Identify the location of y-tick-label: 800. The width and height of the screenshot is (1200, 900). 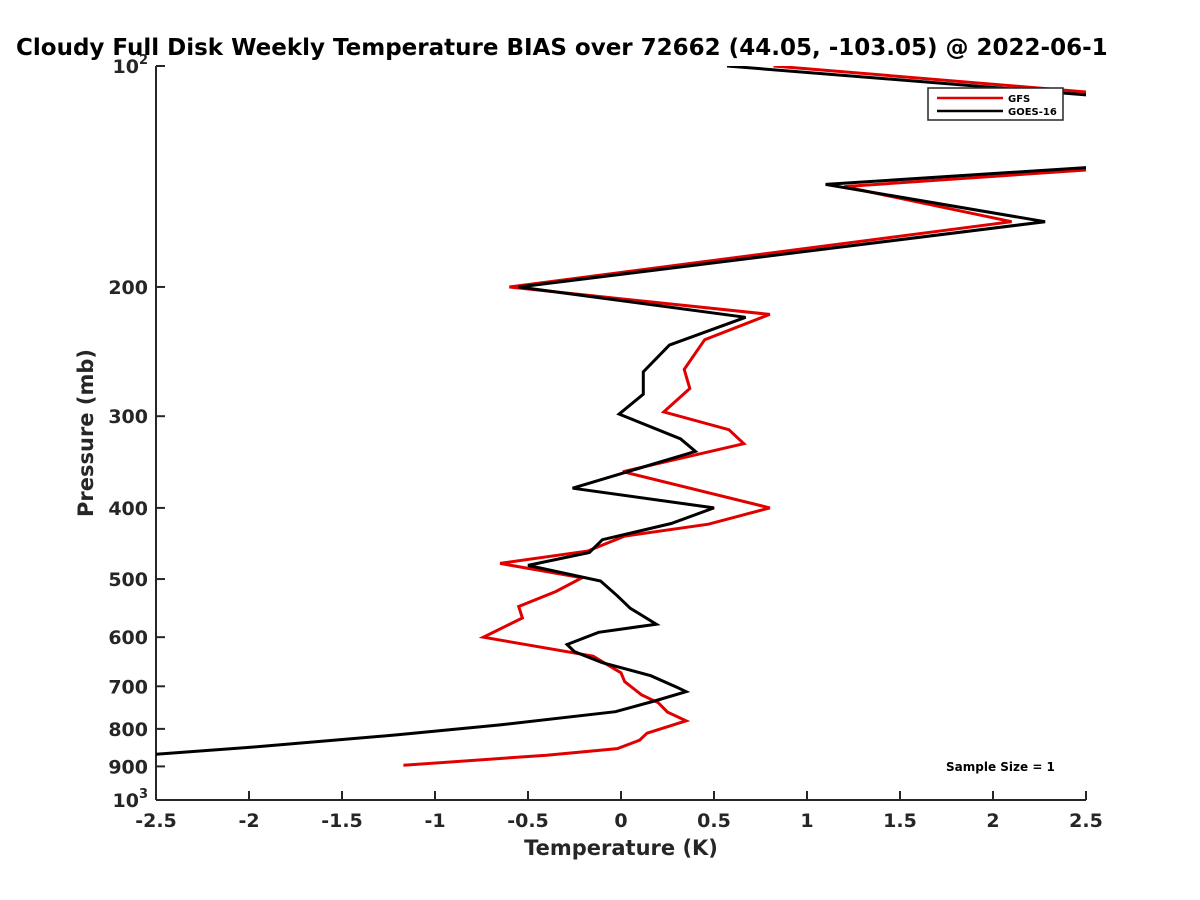
(128, 730).